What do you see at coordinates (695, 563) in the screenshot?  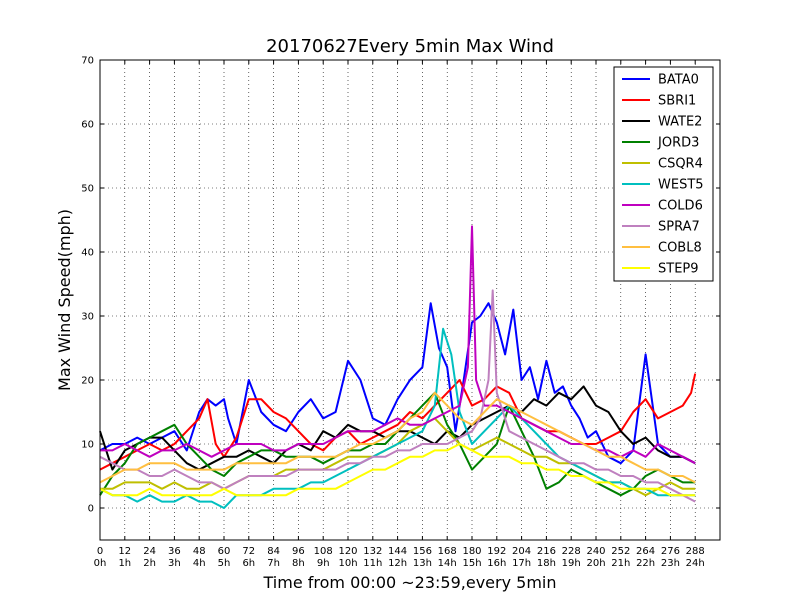 I see `x-tick-sublabel: 24h` at bounding box center [695, 563].